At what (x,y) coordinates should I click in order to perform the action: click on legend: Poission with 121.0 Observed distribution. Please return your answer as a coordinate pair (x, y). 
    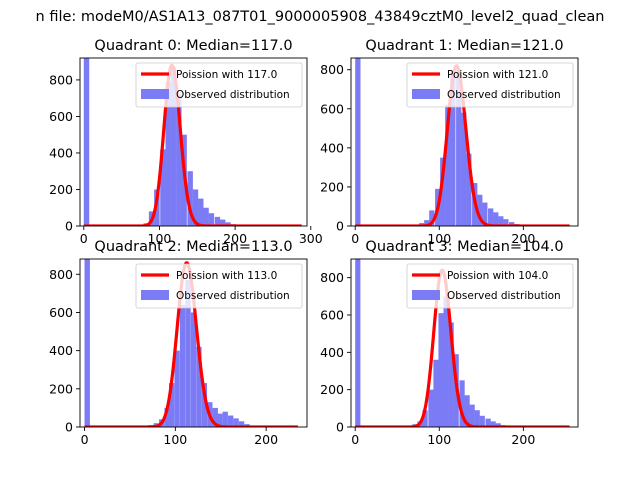
    Looking at the image, I should click on (490, 85).